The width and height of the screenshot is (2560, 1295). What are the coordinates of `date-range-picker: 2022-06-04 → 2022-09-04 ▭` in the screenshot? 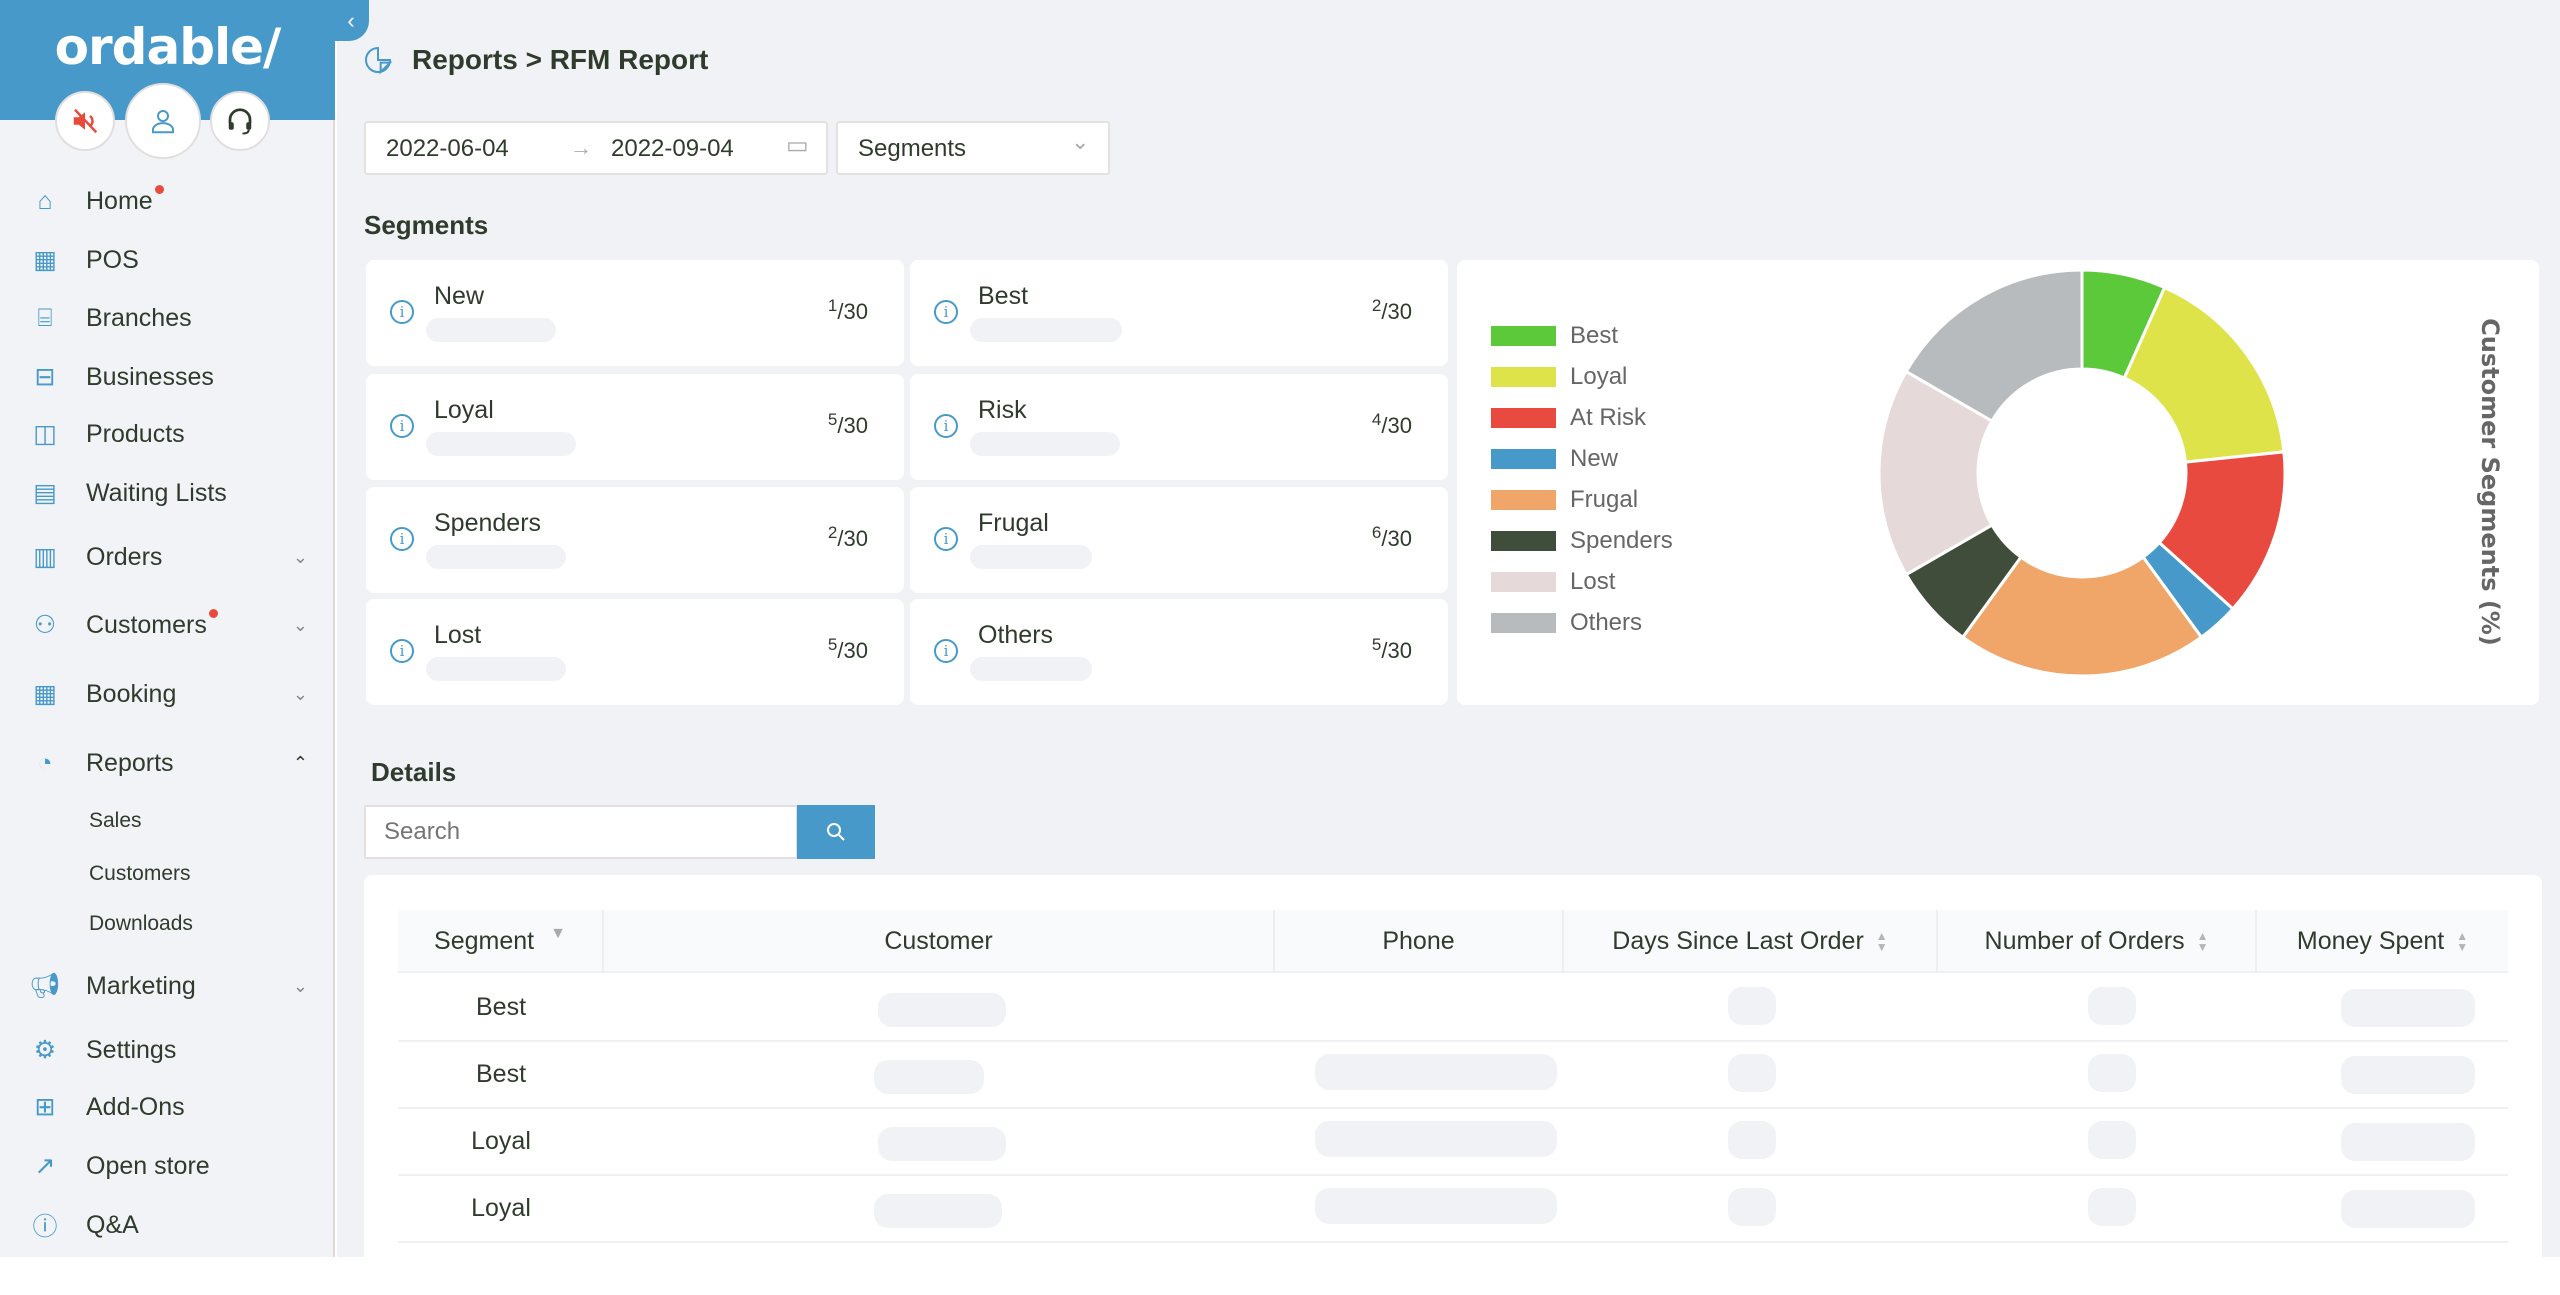 It's located at (596, 148).